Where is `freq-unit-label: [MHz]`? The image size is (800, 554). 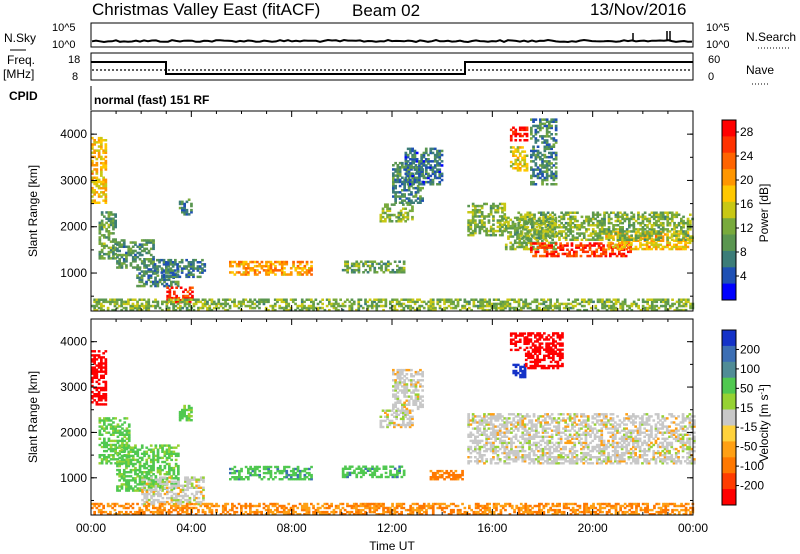 freq-unit-label: [MHz] is located at coordinates (18, 74).